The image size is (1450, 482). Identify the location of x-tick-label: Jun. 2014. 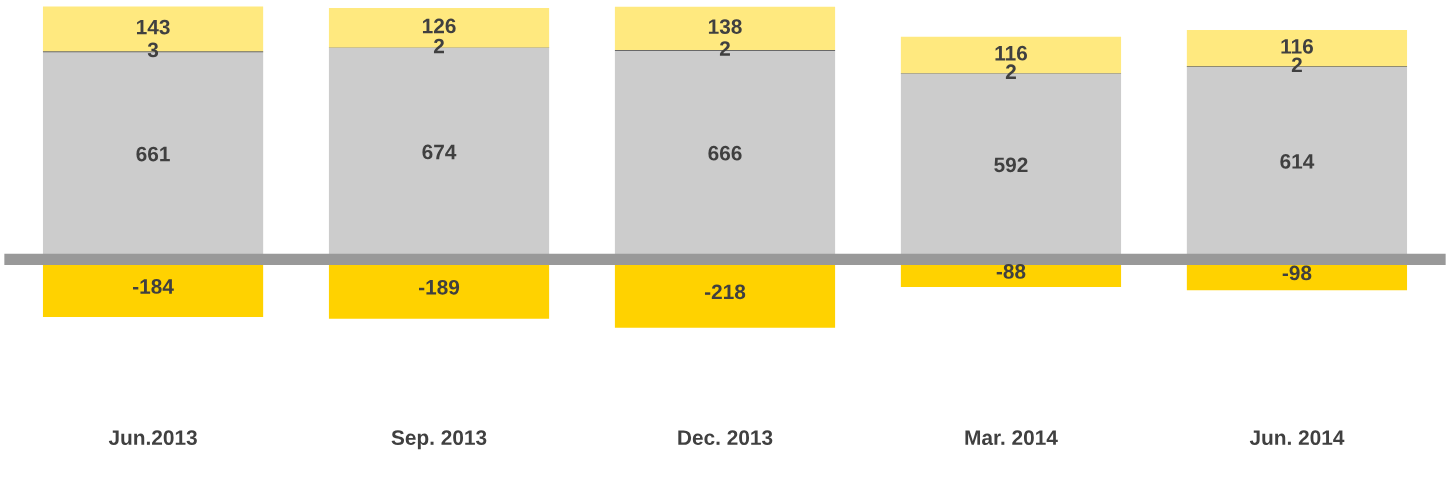
(1297, 438).